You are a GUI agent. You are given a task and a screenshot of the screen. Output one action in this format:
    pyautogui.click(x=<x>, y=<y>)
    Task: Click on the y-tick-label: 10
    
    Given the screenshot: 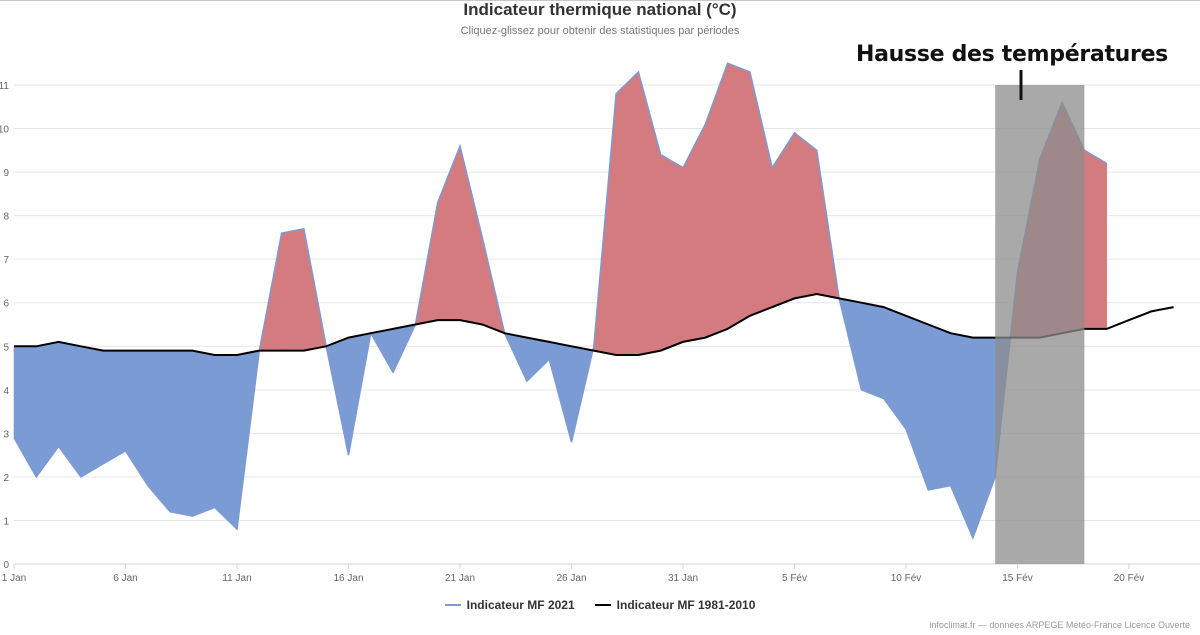 What is the action you would take?
    pyautogui.click(x=4, y=130)
    